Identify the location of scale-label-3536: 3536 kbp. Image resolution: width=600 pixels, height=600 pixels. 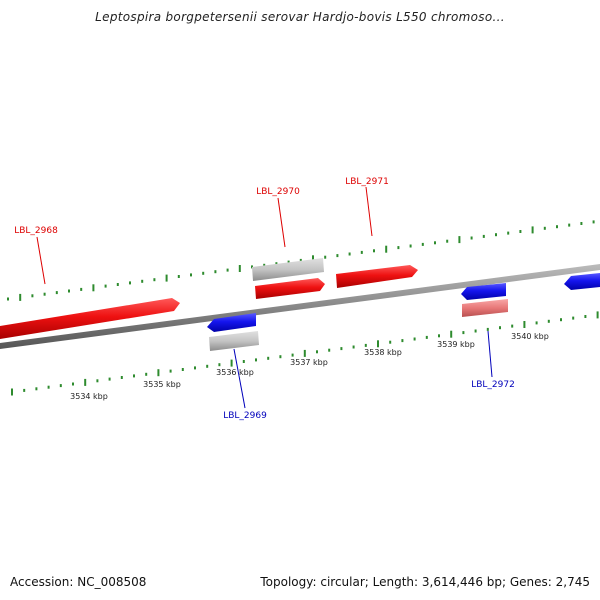
(235, 372).